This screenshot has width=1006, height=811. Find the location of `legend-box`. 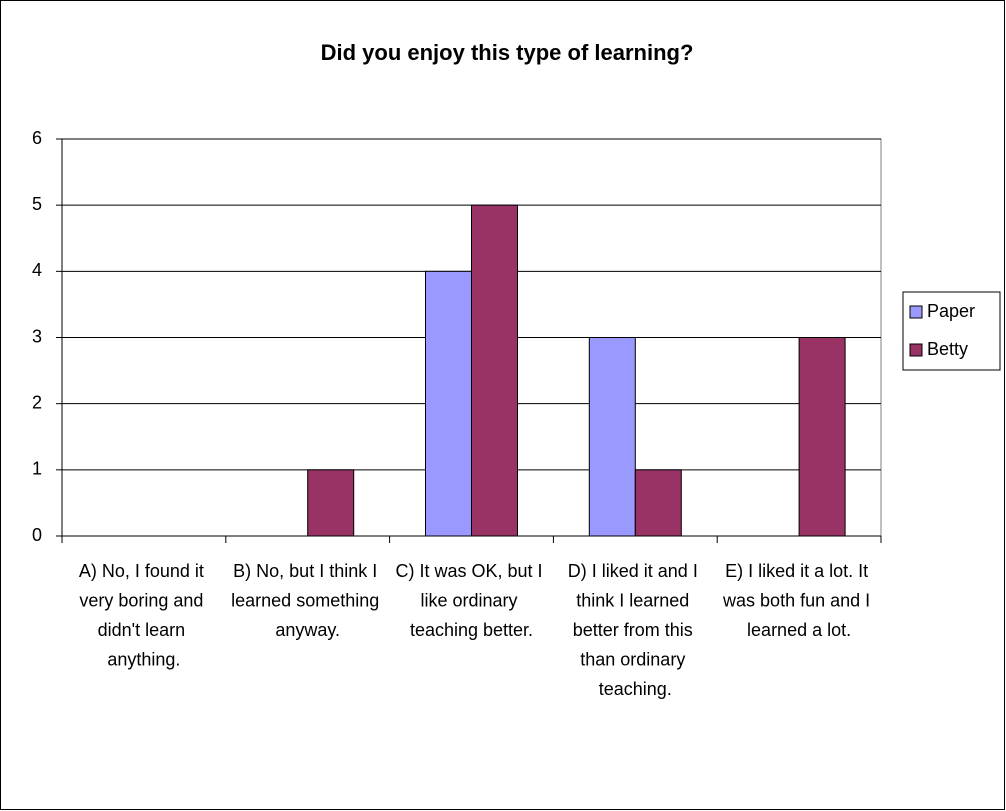

legend-box is located at coordinates (951, 331).